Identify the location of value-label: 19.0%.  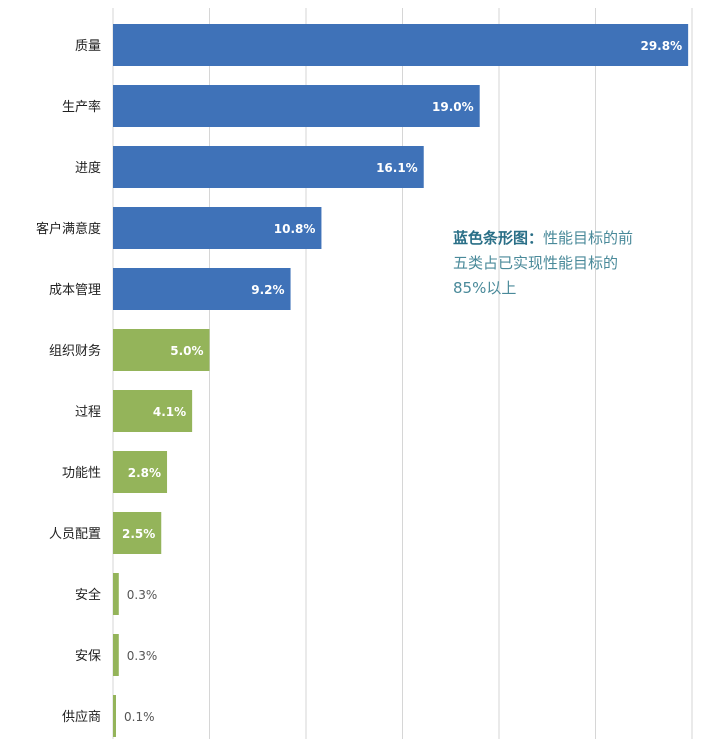
(453, 107).